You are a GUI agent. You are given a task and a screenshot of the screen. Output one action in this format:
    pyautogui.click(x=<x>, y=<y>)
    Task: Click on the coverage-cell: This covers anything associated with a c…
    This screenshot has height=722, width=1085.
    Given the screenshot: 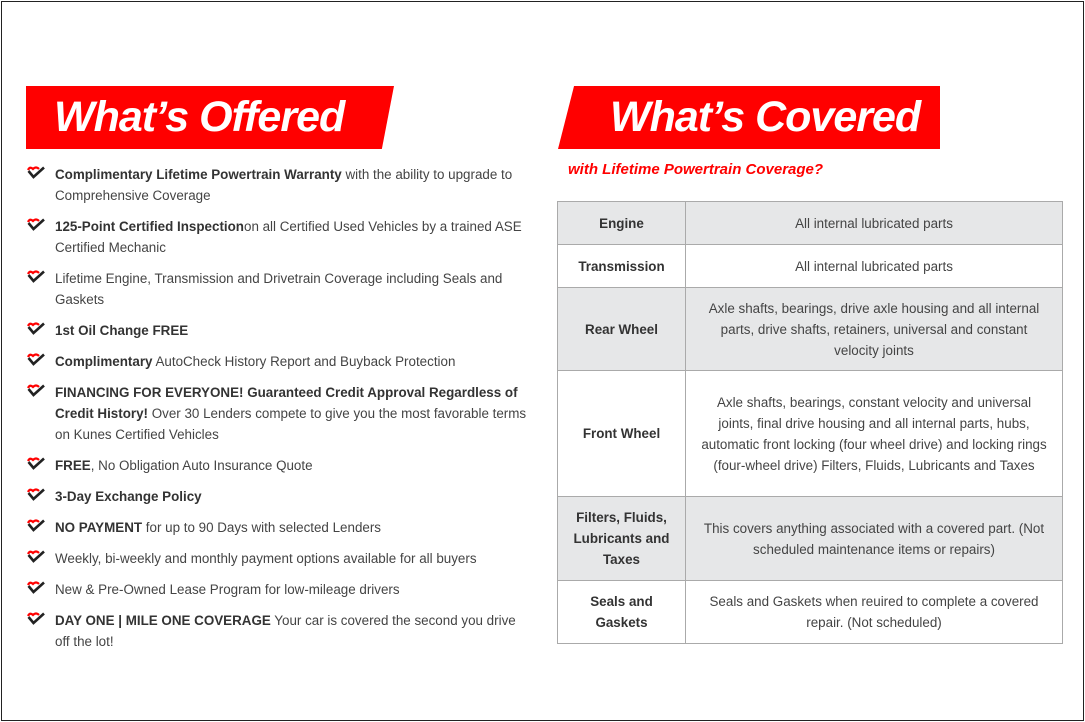 What is the action you would take?
    pyautogui.click(x=874, y=538)
    